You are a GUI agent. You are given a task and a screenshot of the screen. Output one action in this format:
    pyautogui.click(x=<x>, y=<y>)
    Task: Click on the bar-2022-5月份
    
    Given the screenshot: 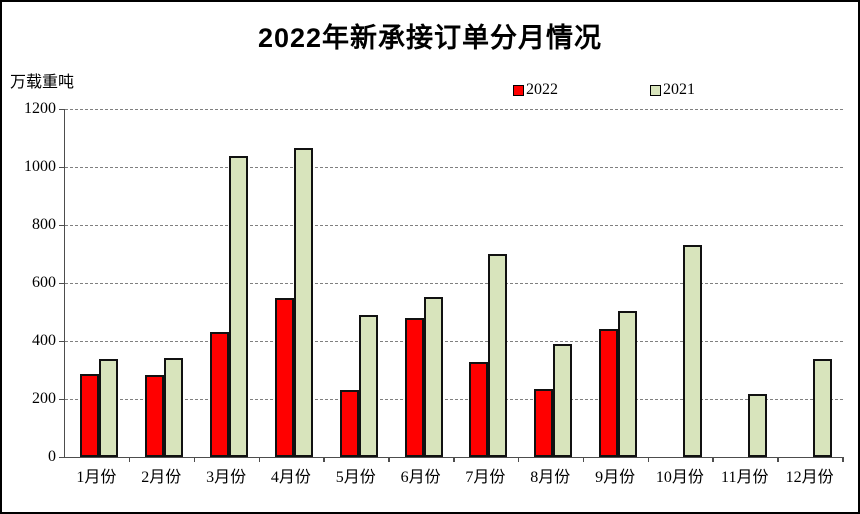 What is the action you would take?
    pyautogui.click(x=349, y=423)
    